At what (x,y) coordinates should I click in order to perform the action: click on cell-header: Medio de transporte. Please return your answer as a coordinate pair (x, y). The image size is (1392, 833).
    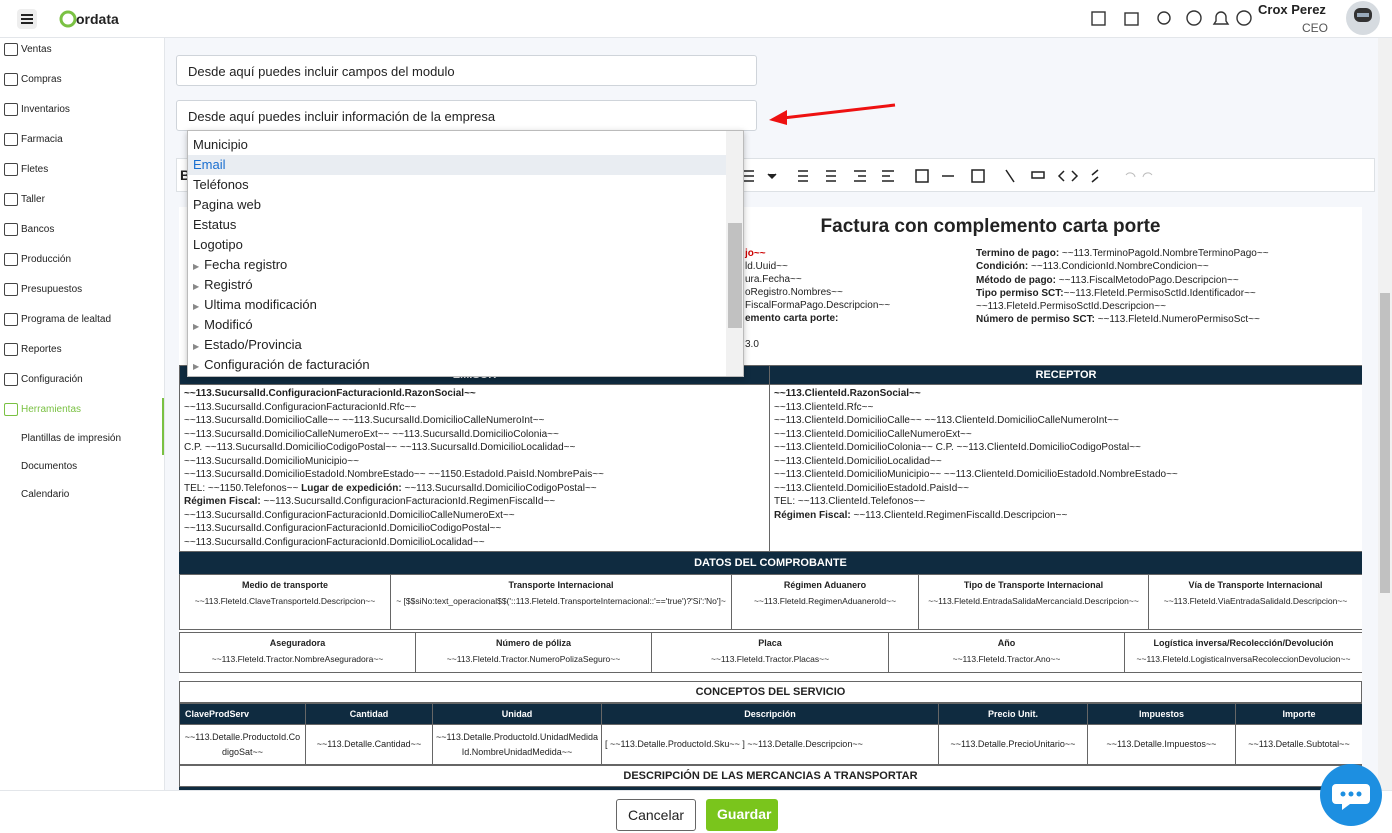
    Looking at the image, I should click on (284, 585).